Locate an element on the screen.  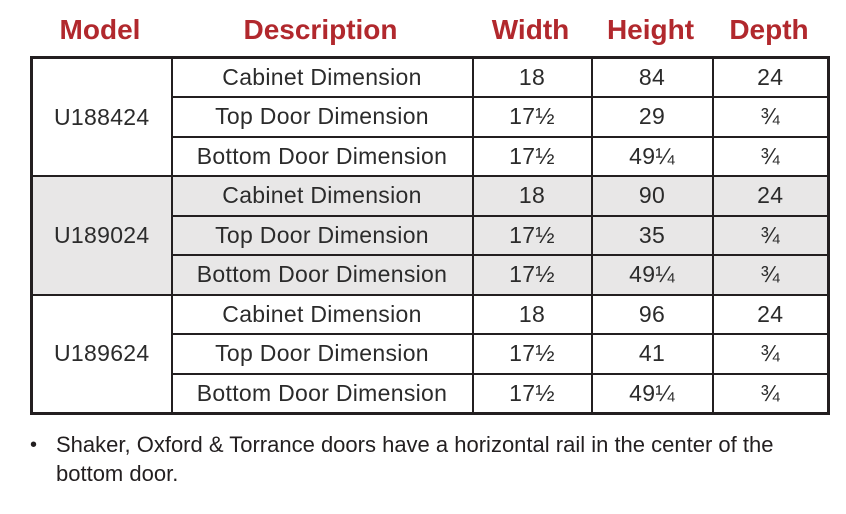
height-cell: 29 is located at coordinates (652, 117).